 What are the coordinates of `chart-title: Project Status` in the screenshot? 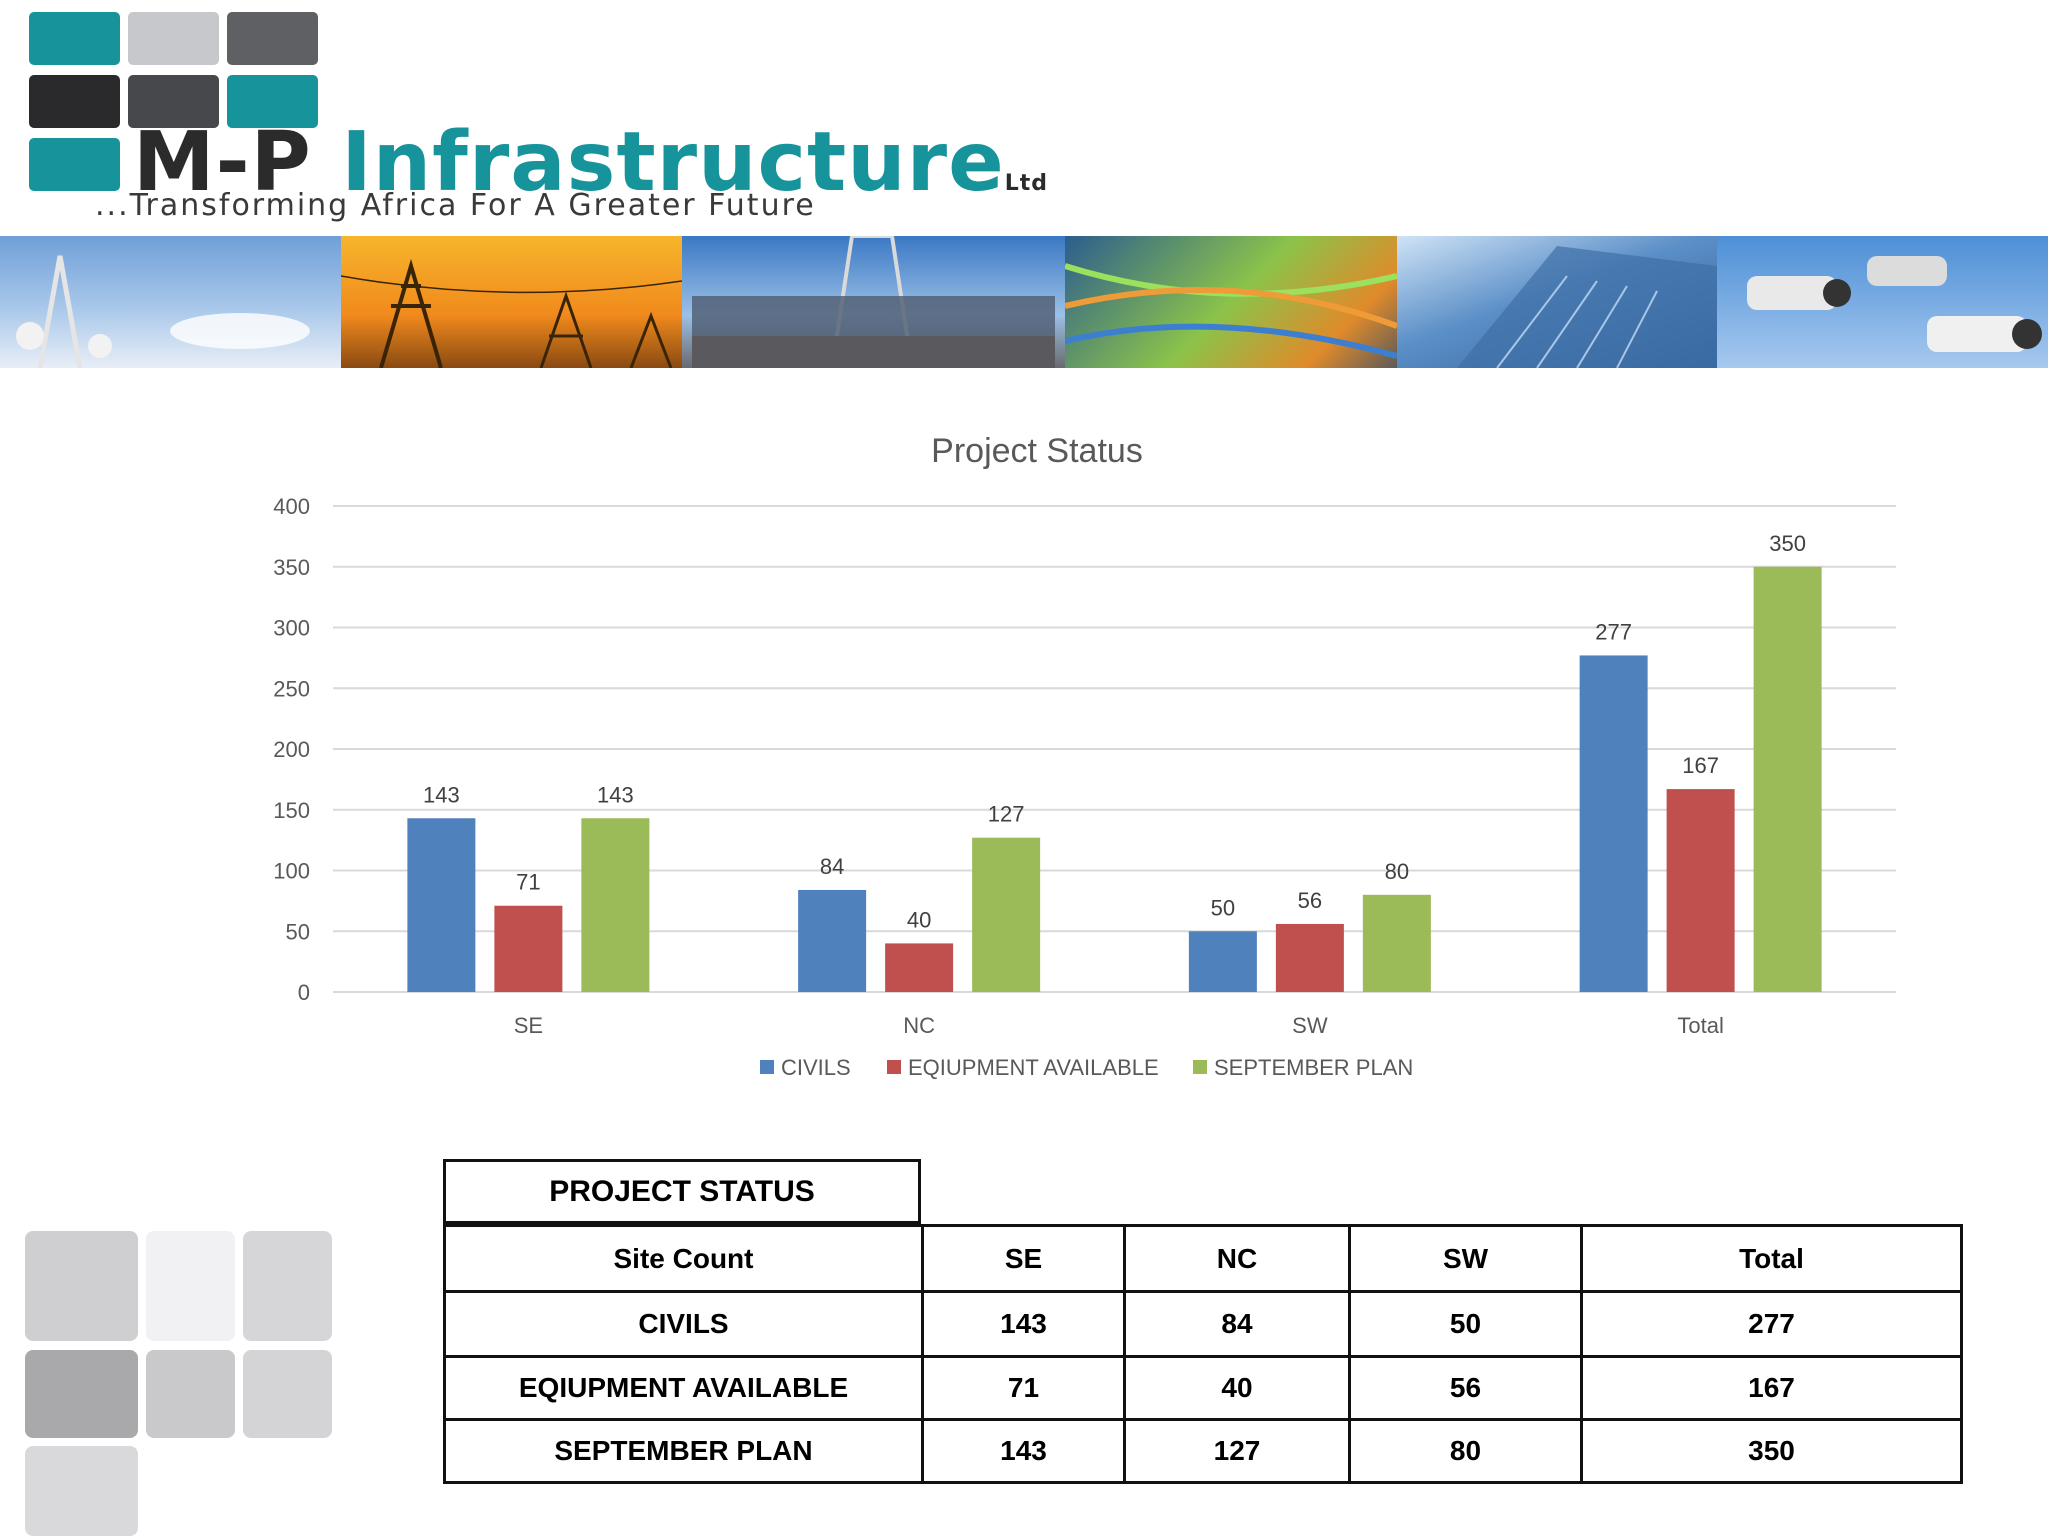 It's located at (1037, 451).